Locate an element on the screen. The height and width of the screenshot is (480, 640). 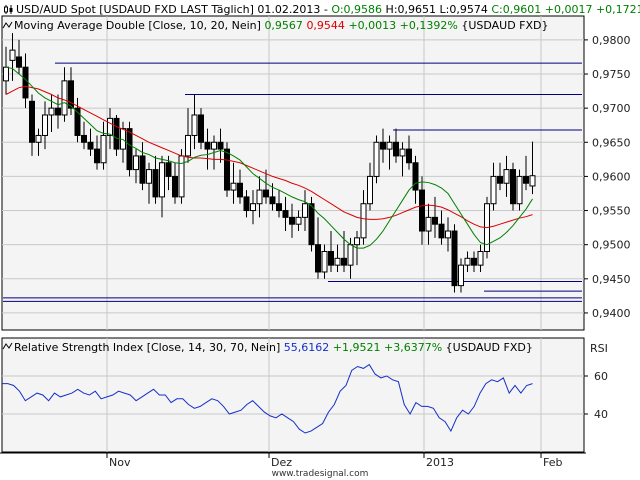
price-high: H:0,9651 is located at coordinates (411, 9).